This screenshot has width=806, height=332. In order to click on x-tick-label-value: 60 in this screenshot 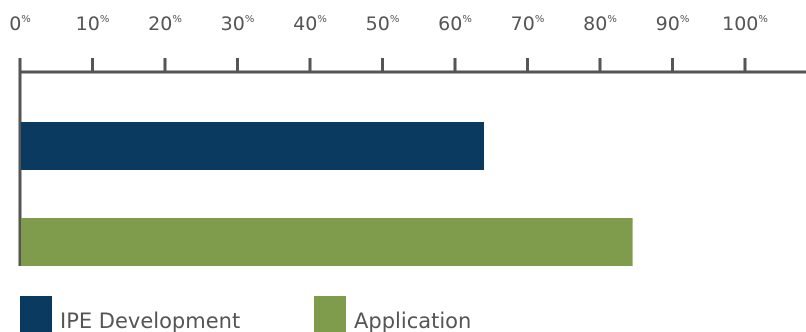, I will do `click(450, 24)`.